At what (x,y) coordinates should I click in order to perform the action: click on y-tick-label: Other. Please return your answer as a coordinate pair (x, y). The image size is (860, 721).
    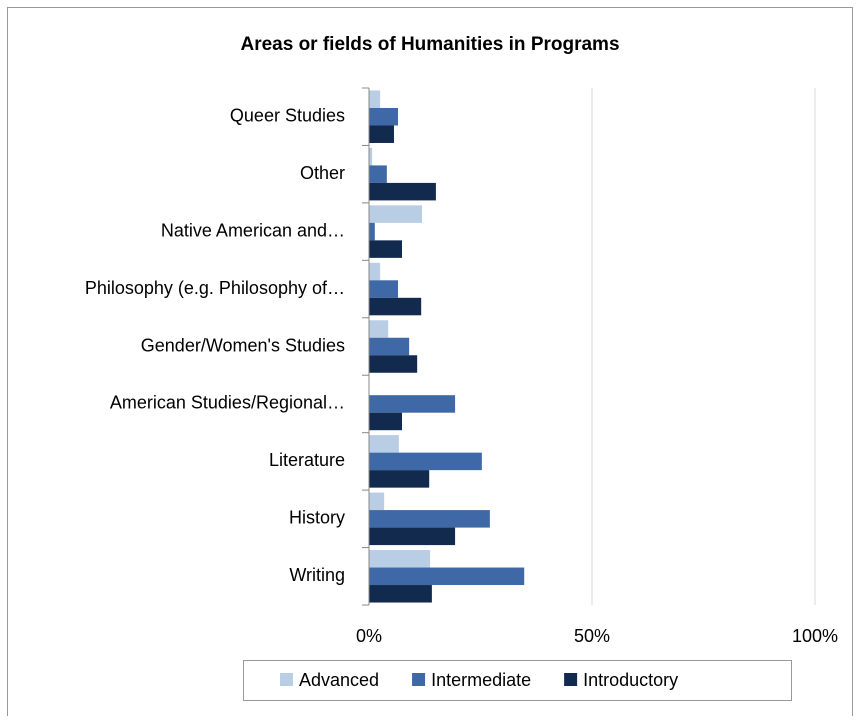
    Looking at the image, I should click on (322, 173).